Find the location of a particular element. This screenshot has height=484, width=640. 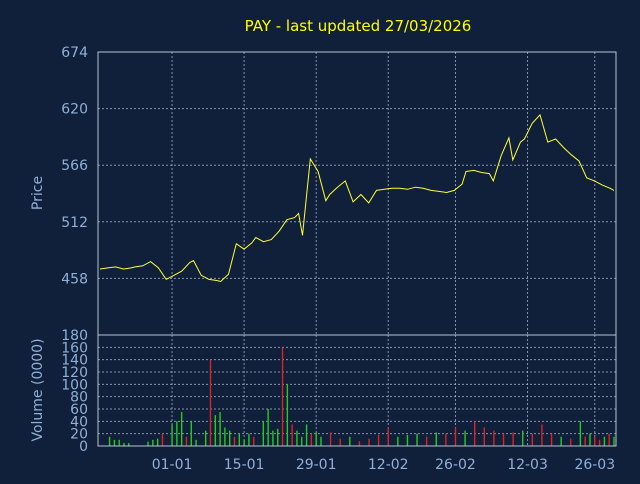

x-tick-labels: 01-01 15-01 29-01 12-02 26-02 12-03 26-03 is located at coordinates (383, 465).